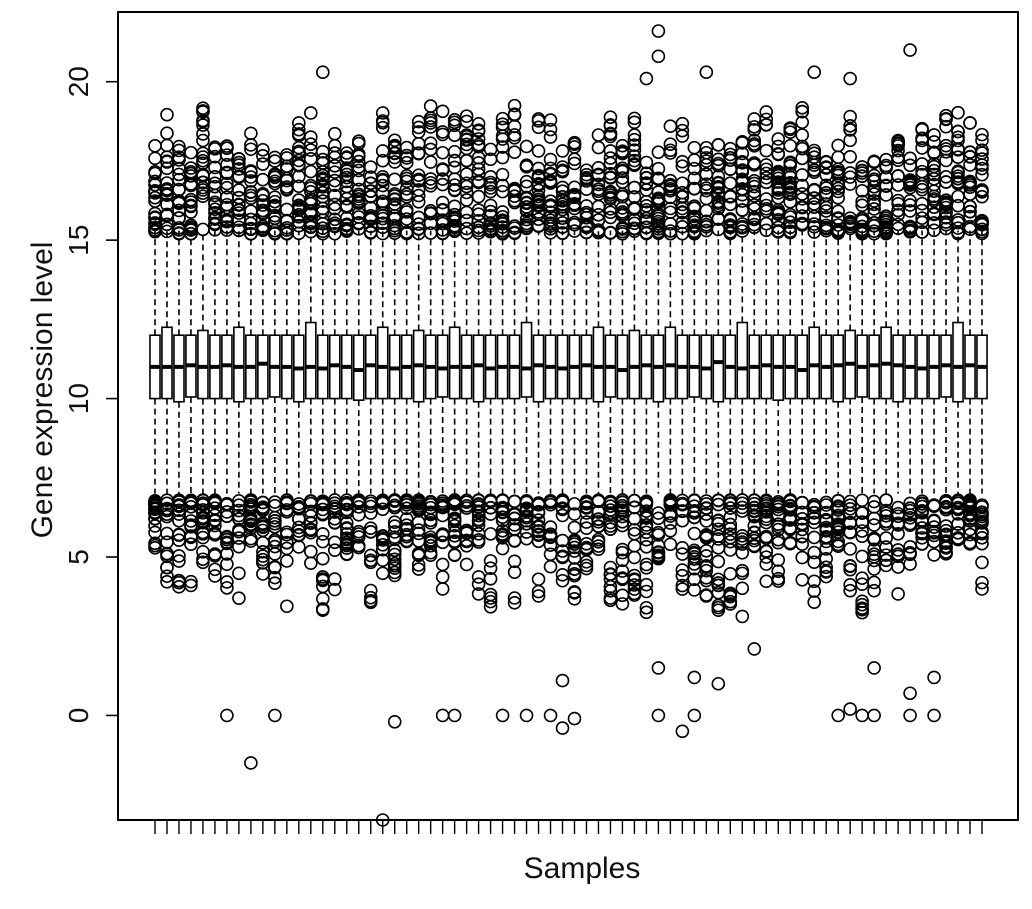 Image resolution: width=1032 pixels, height=909 pixels. I want to click on x-axis-label: Samples, so click(582, 868).